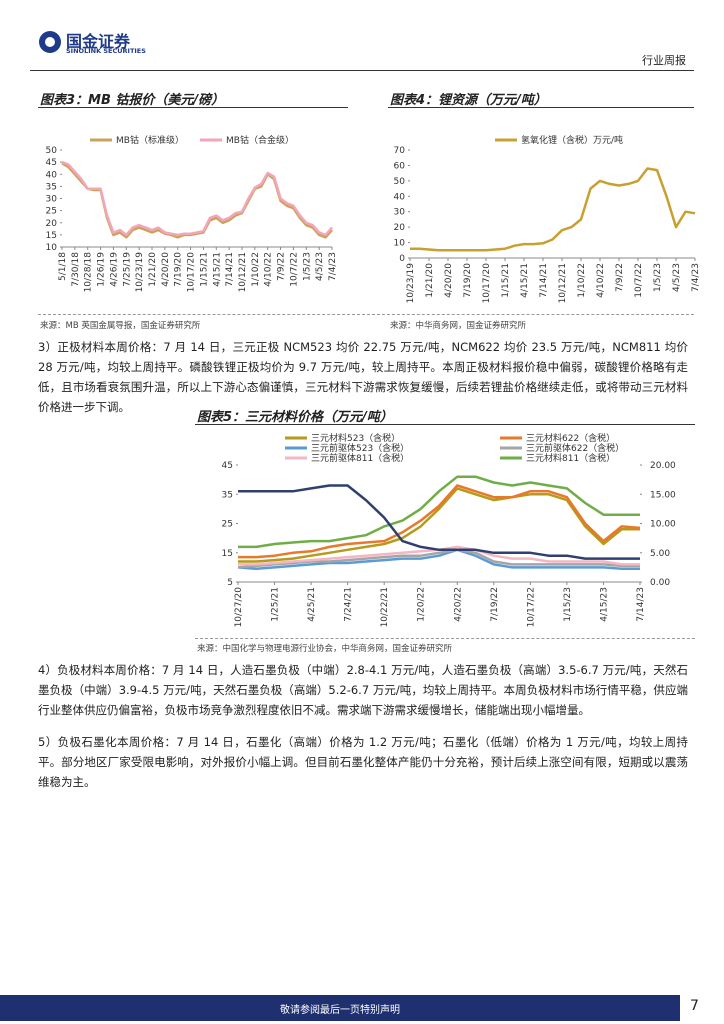  Describe the element at coordinates (227, 554) in the screenshot. I see `y-tick-label: 15` at that location.